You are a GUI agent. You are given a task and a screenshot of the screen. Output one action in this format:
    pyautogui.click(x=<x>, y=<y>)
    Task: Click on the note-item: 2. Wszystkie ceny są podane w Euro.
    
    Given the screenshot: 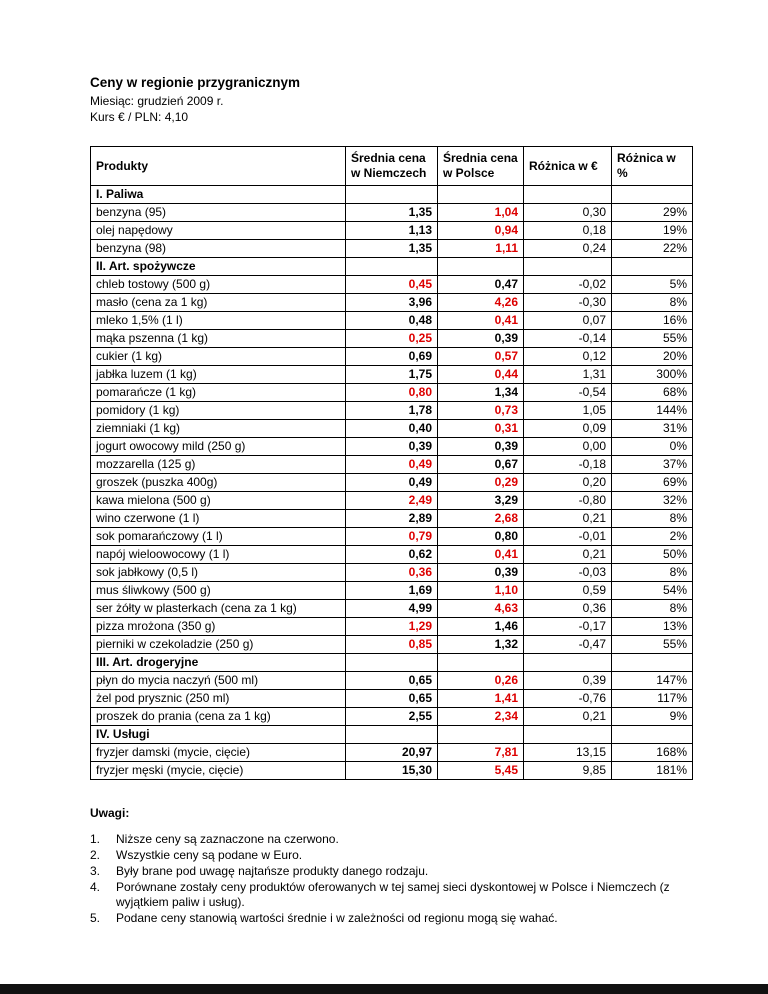 What is the action you would take?
    pyautogui.click(x=395, y=855)
    